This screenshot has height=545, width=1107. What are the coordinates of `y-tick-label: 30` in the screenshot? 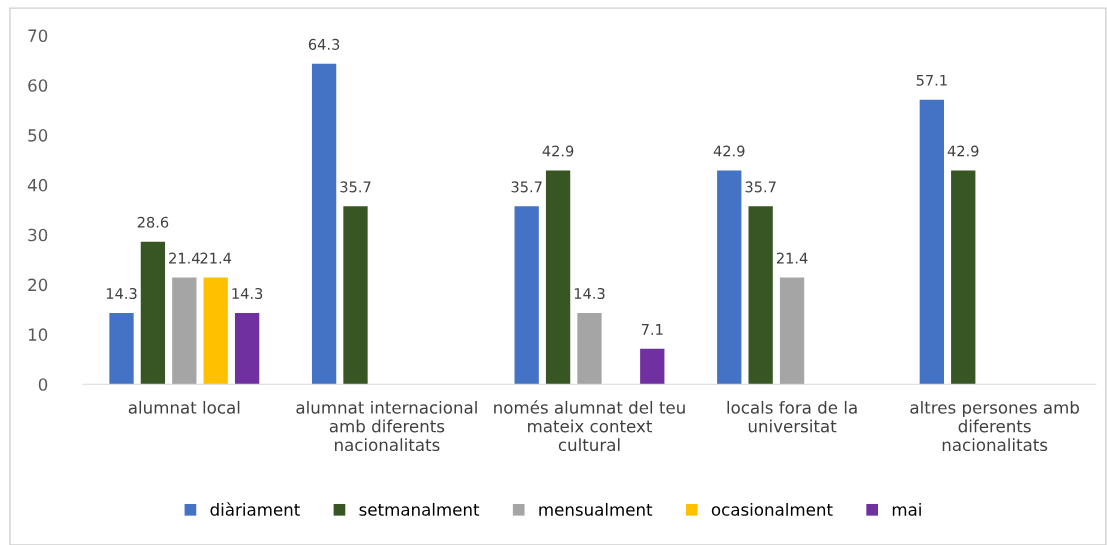 It's located at (38, 235).